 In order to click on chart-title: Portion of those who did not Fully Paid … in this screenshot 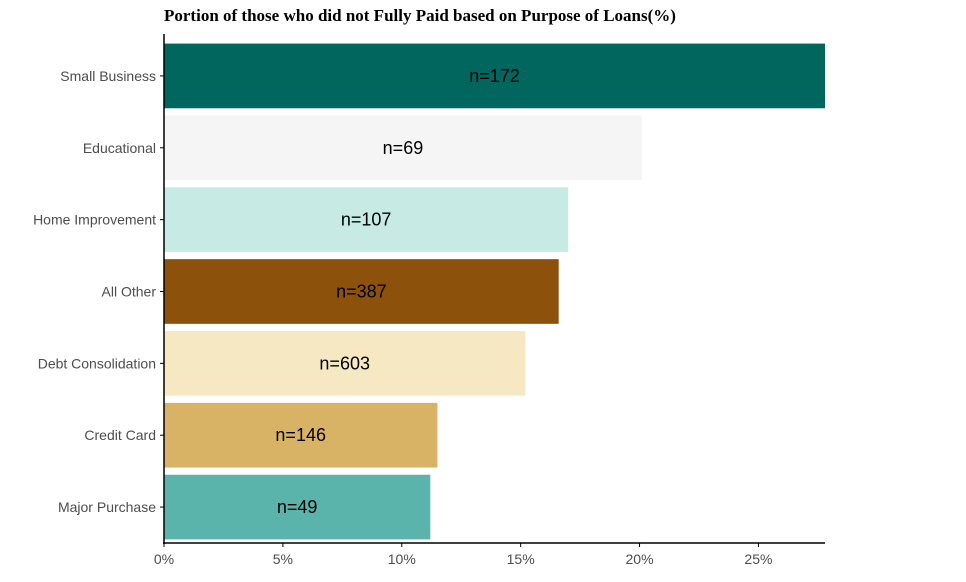, I will do `click(420, 15)`.